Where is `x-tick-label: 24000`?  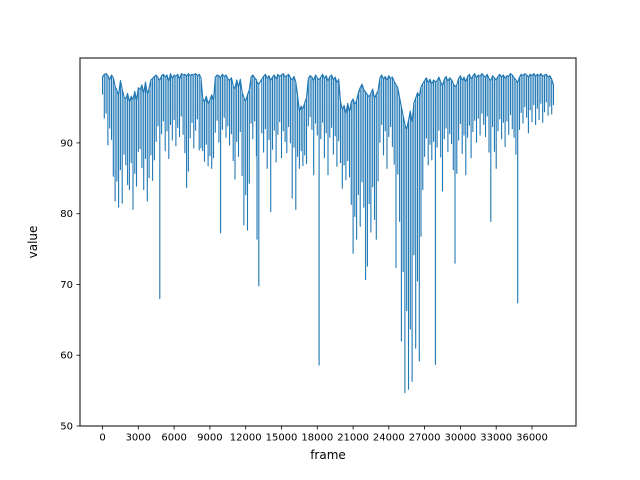 x-tick-label: 24000 is located at coordinates (389, 438).